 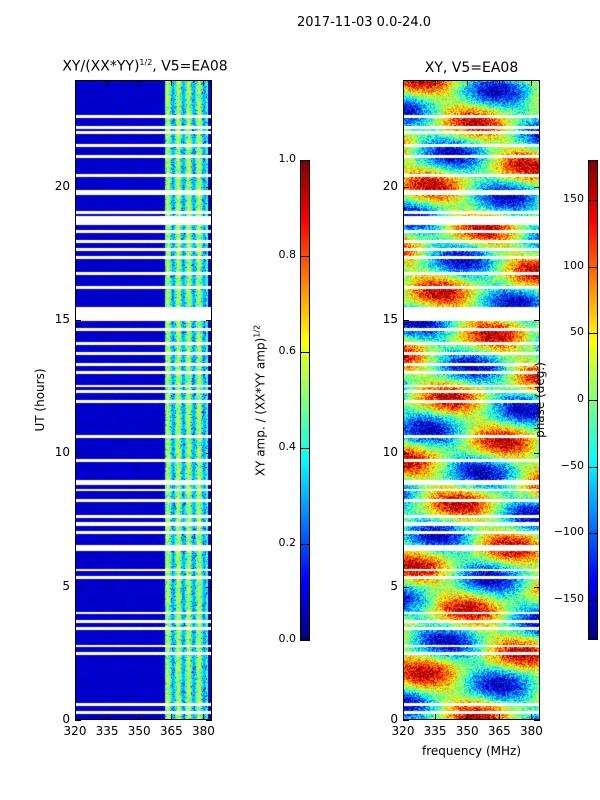 What do you see at coordinates (287, 542) in the screenshot?
I see `colorbar-tick-label: 0.2` at bounding box center [287, 542].